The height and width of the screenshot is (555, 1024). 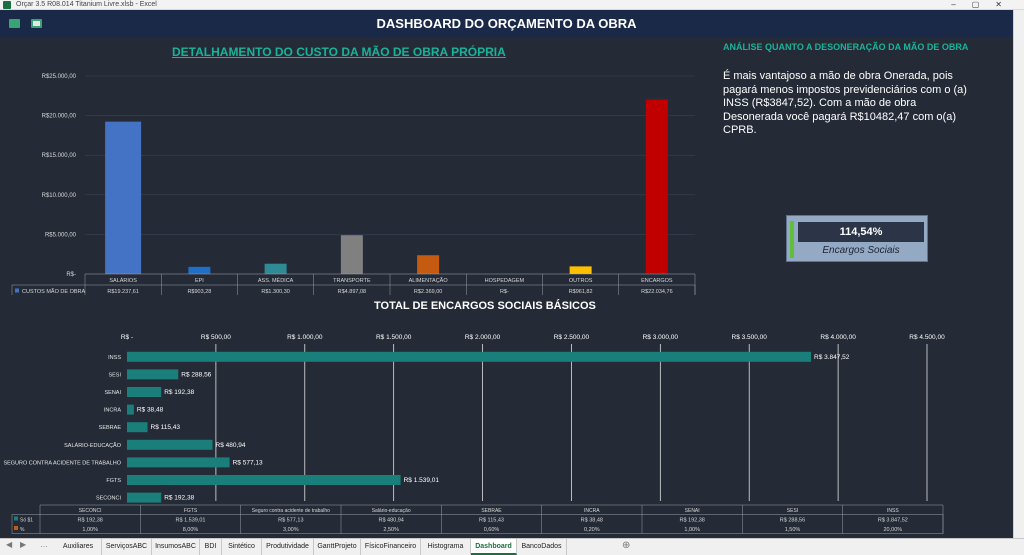 I want to click on x-tick-label: R$ 3.000,00, so click(x=661, y=337).